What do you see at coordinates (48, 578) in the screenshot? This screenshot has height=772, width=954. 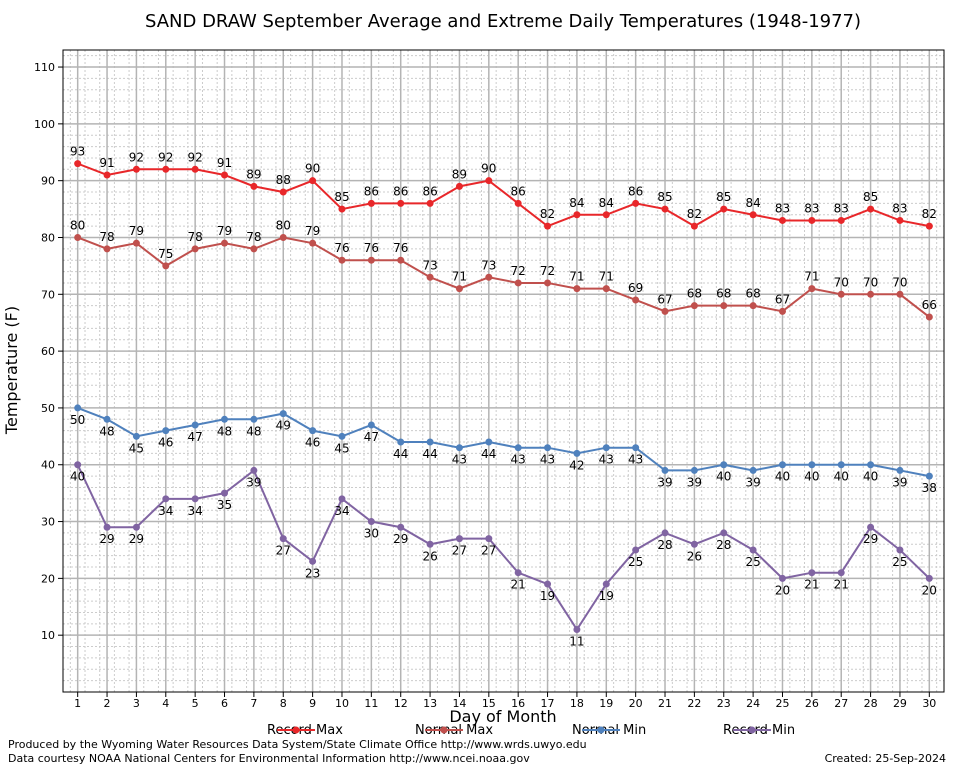 I see `y-tick-label: 20` at bounding box center [48, 578].